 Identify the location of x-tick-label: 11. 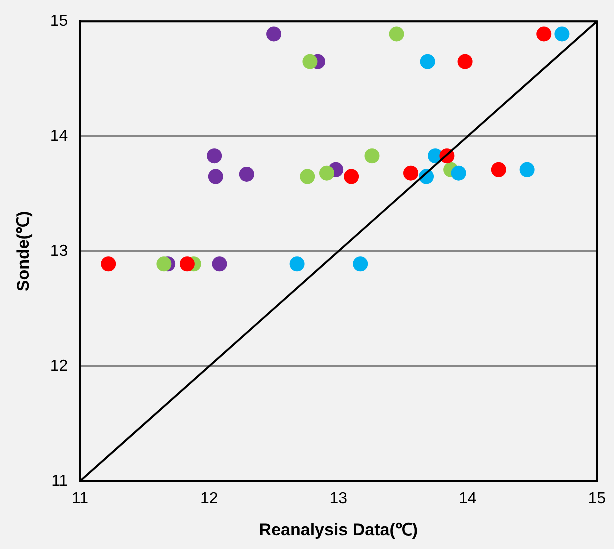
(80, 499).